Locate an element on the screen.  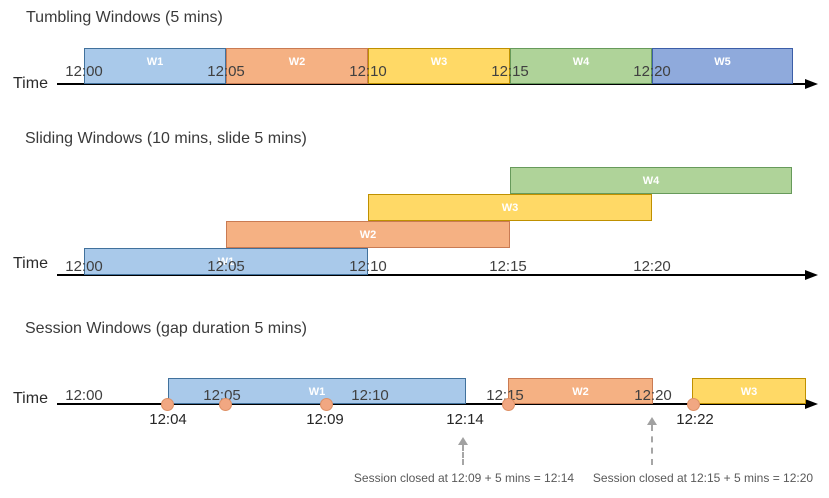
event-time-label: 12:22 is located at coordinates (695, 419).